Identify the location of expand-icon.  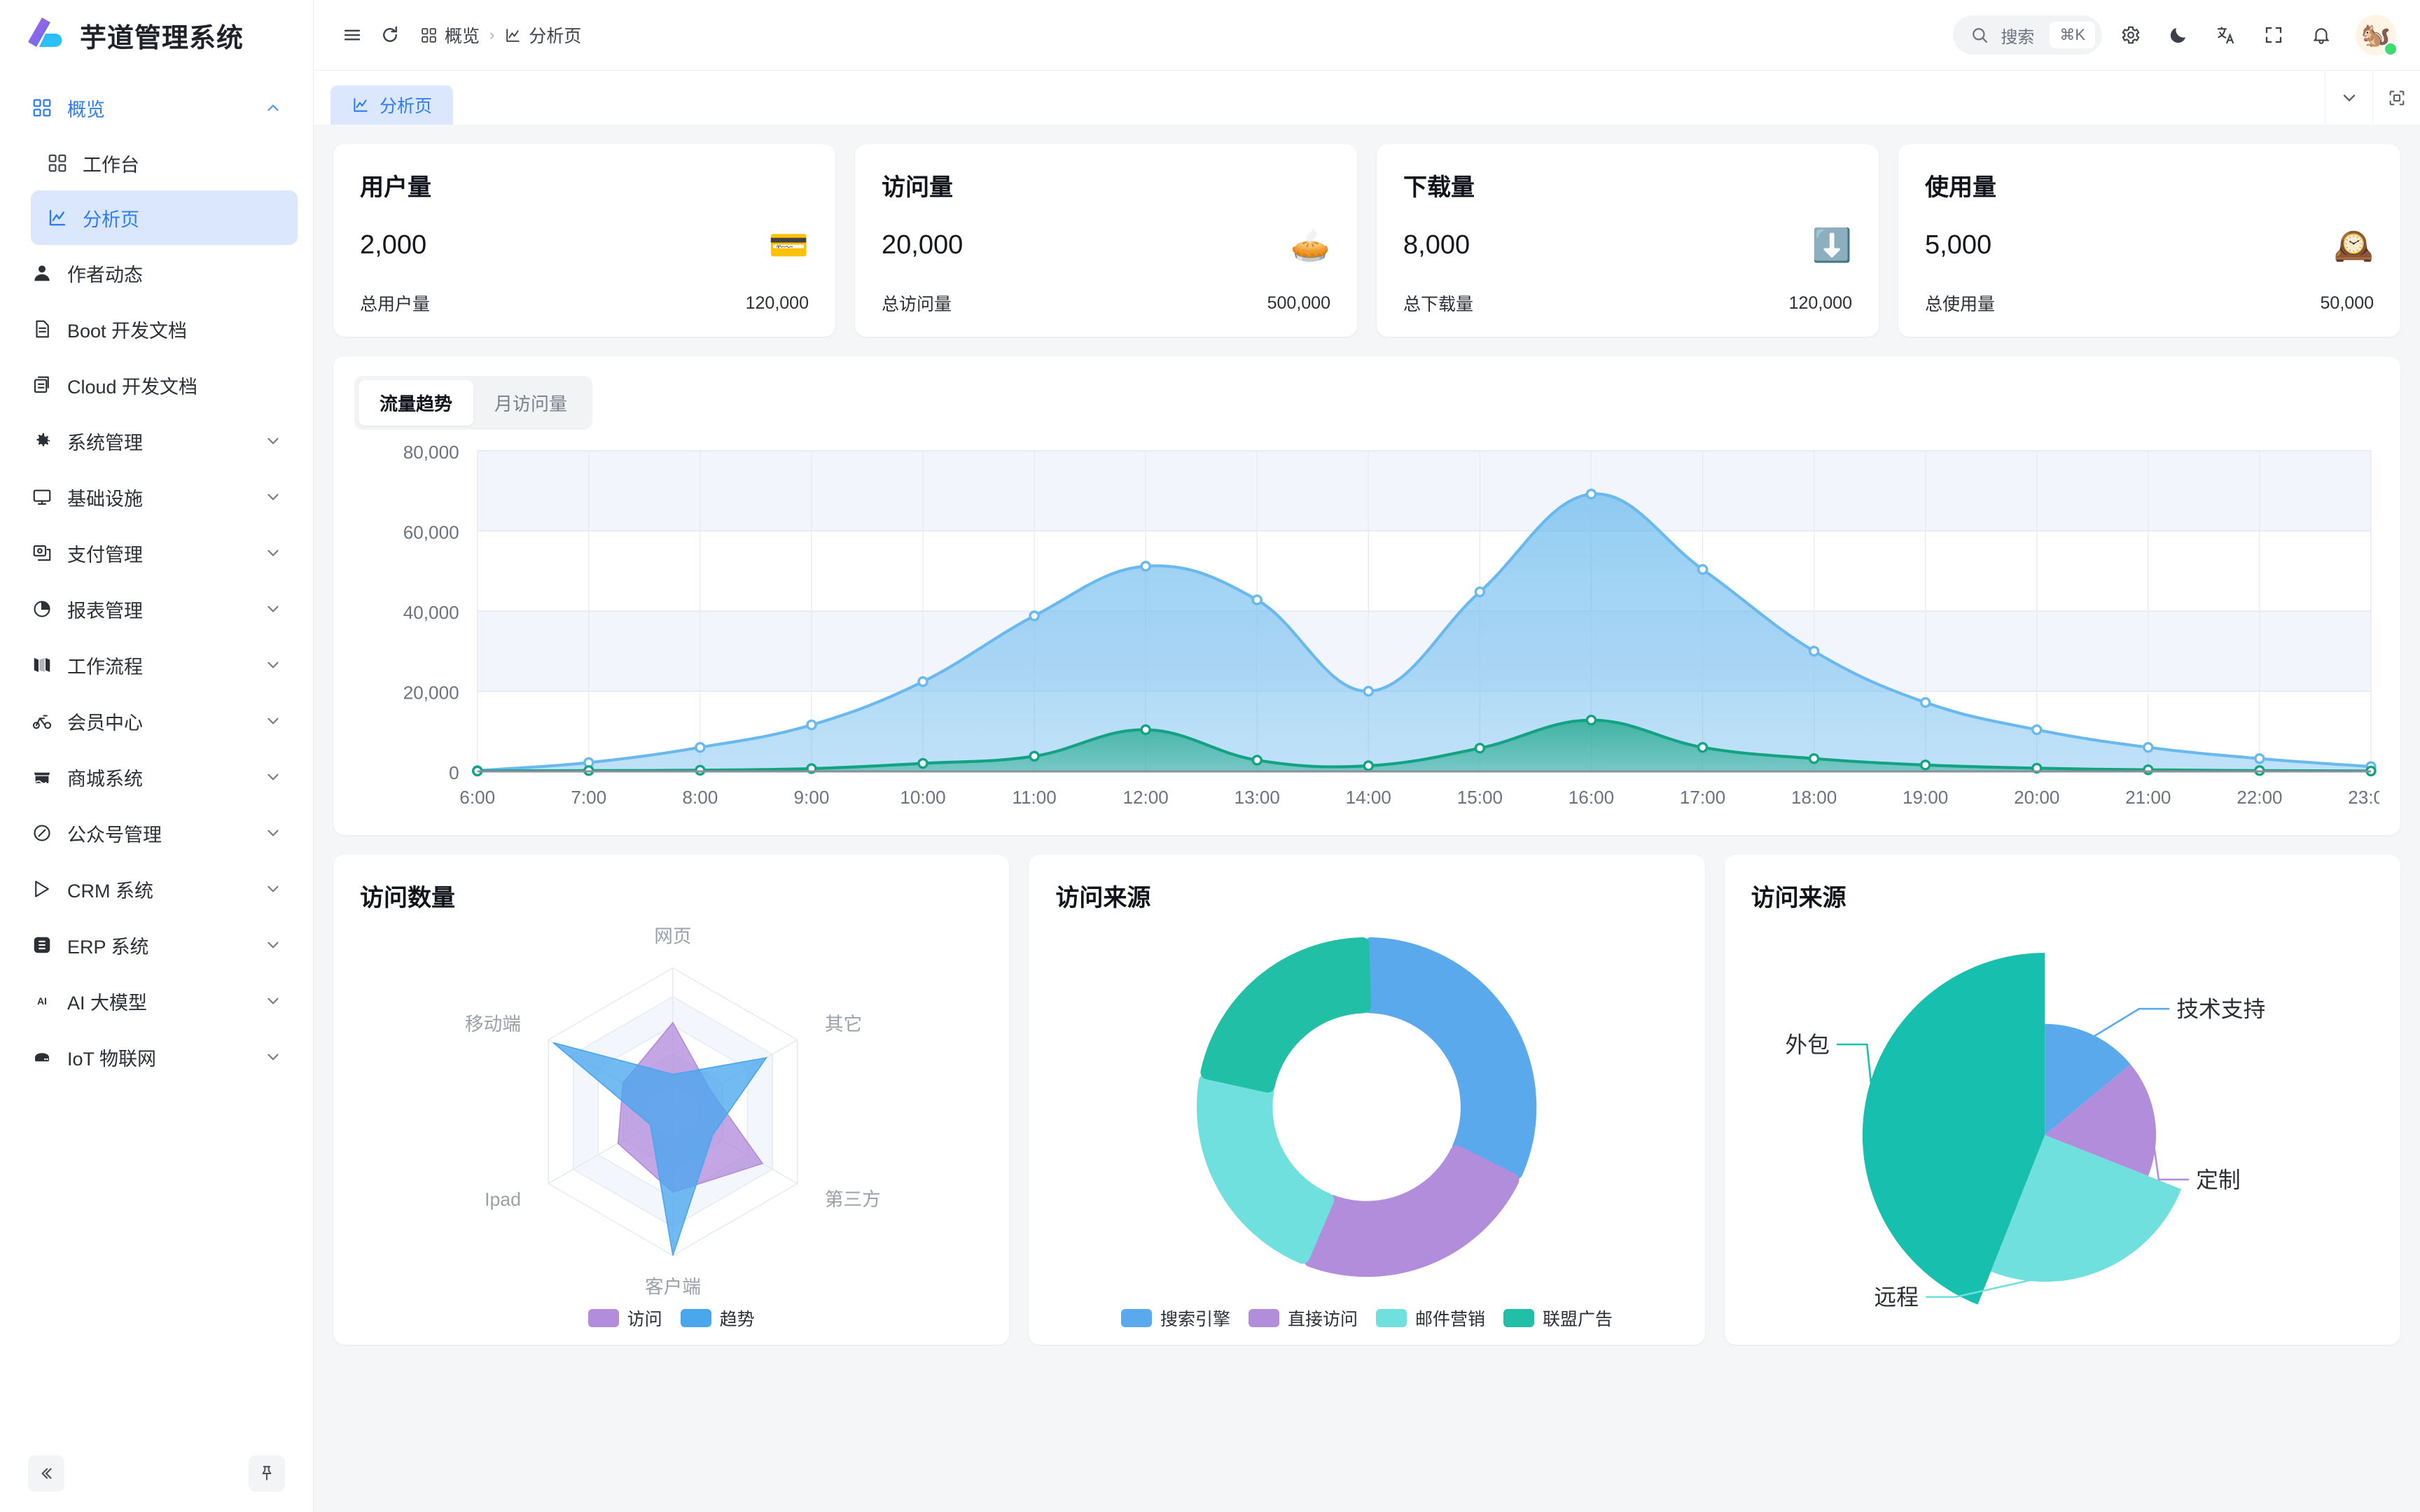
(2396, 97).